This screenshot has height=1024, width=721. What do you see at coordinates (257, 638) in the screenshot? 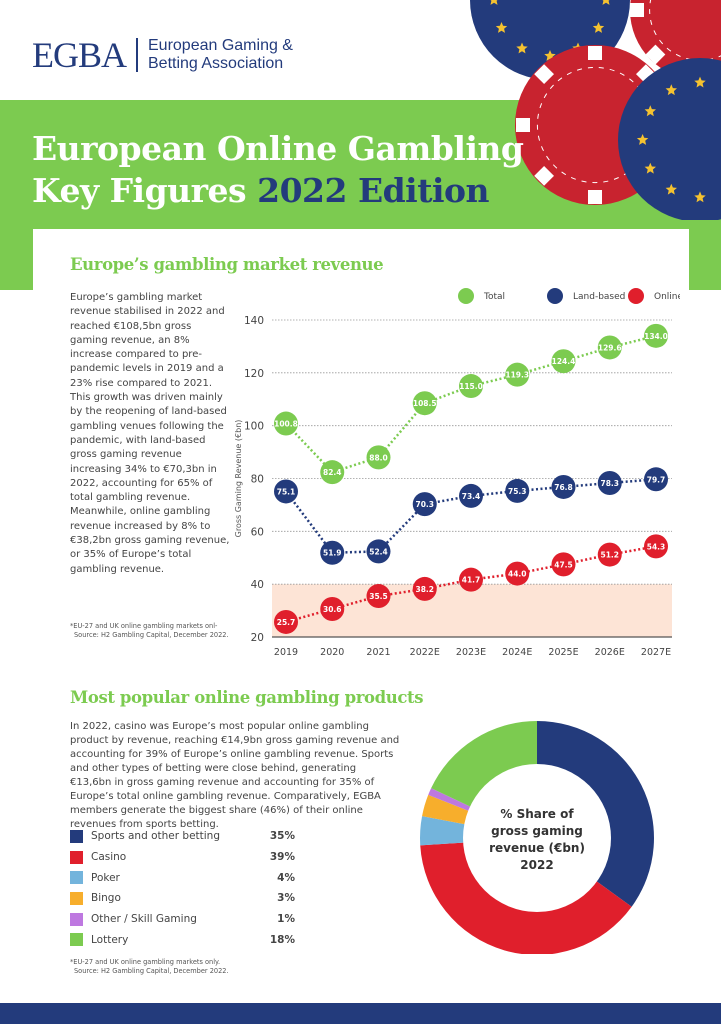
I see `y-tick-label: 20` at bounding box center [257, 638].